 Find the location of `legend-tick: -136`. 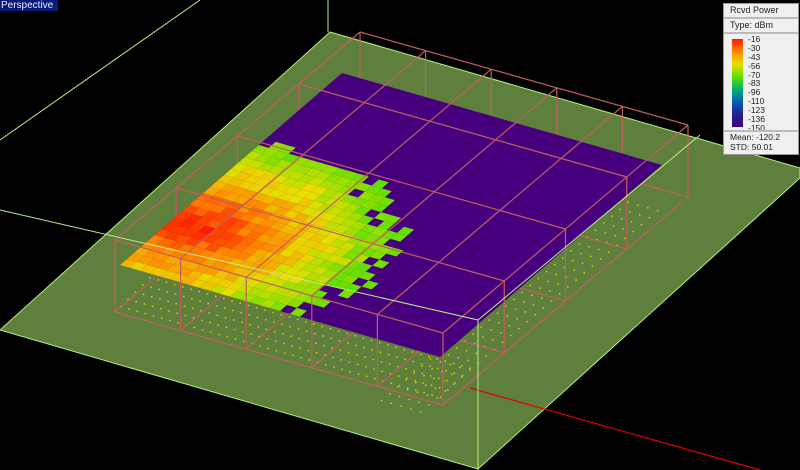

legend-tick: -136 is located at coordinates (757, 119).